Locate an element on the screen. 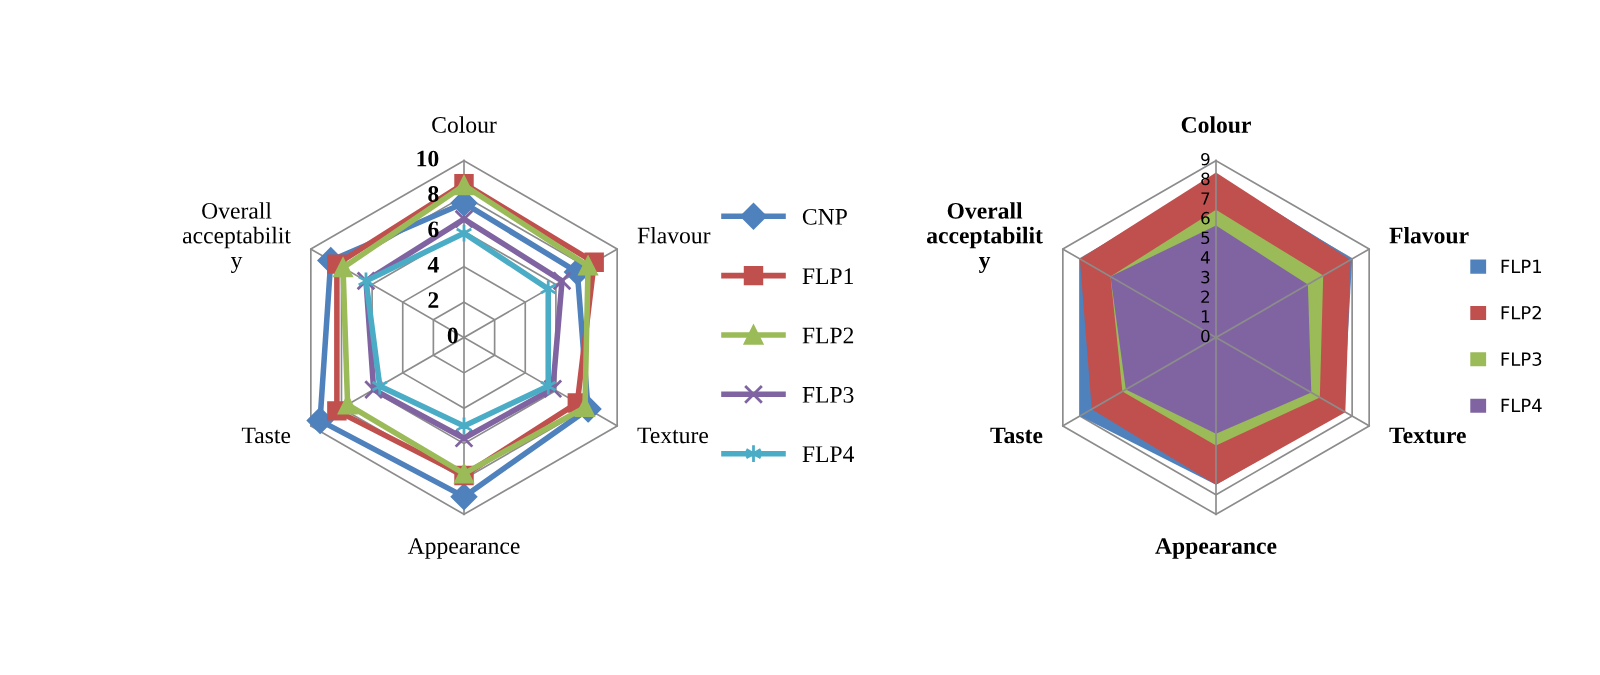  y-tick-label: 8 is located at coordinates (433, 194).